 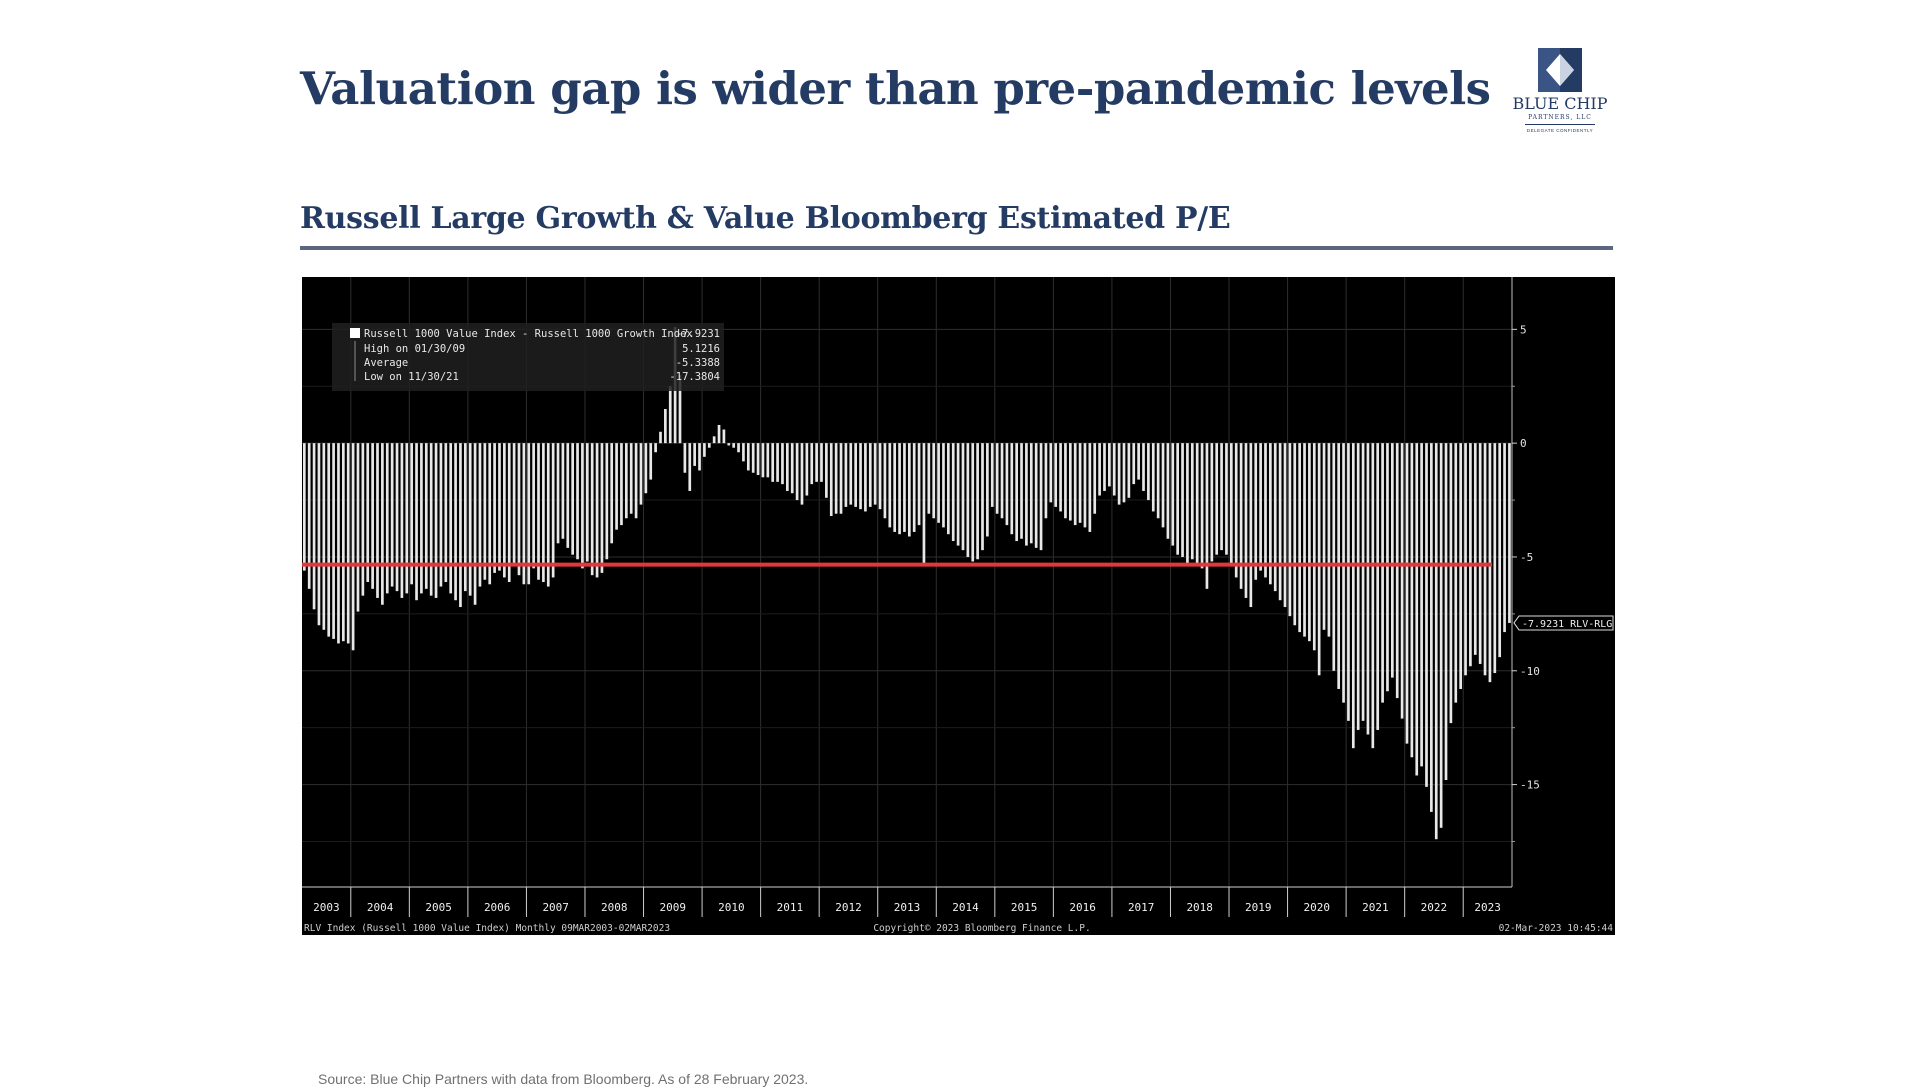 What do you see at coordinates (701, 349) in the screenshot?
I see `legend-row-value: 5.1216` at bounding box center [701, 349].